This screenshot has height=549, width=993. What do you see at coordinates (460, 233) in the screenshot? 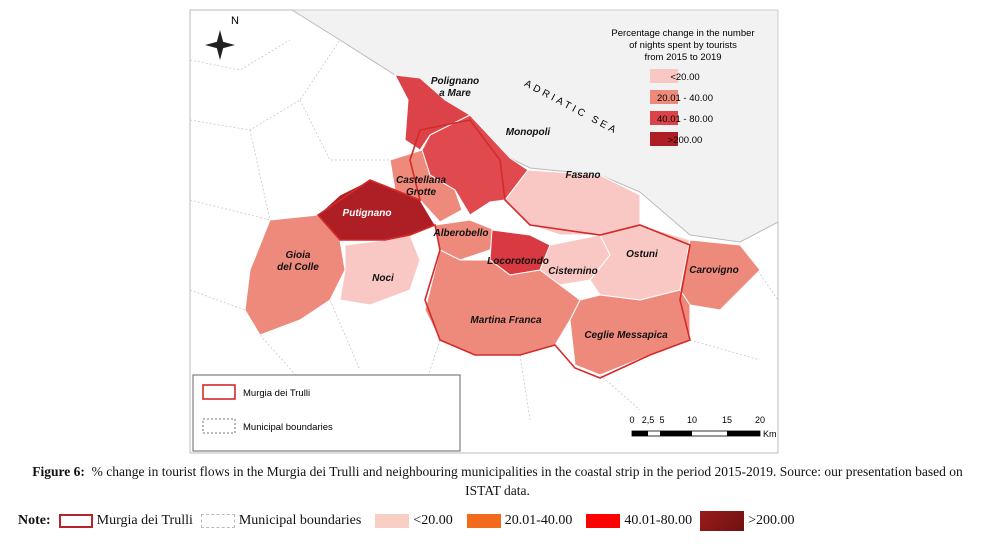
I see `place-label: Alberobello` at bounding box center [460, 233].